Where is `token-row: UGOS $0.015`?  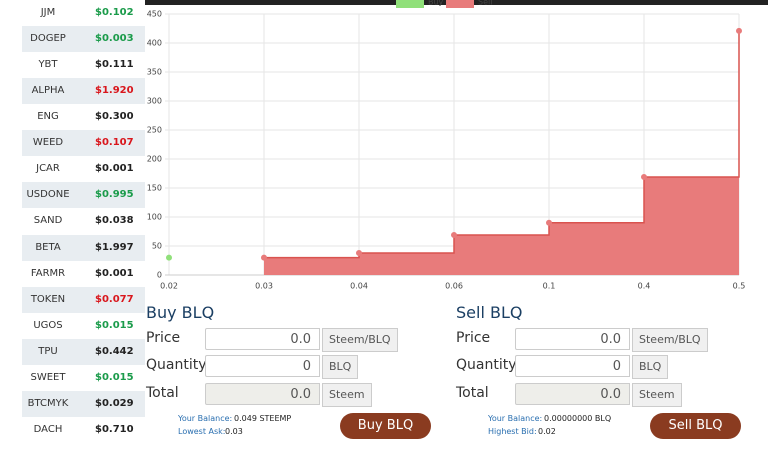 token-row: UGOS $0.015 is located at coordinates (83, 325).